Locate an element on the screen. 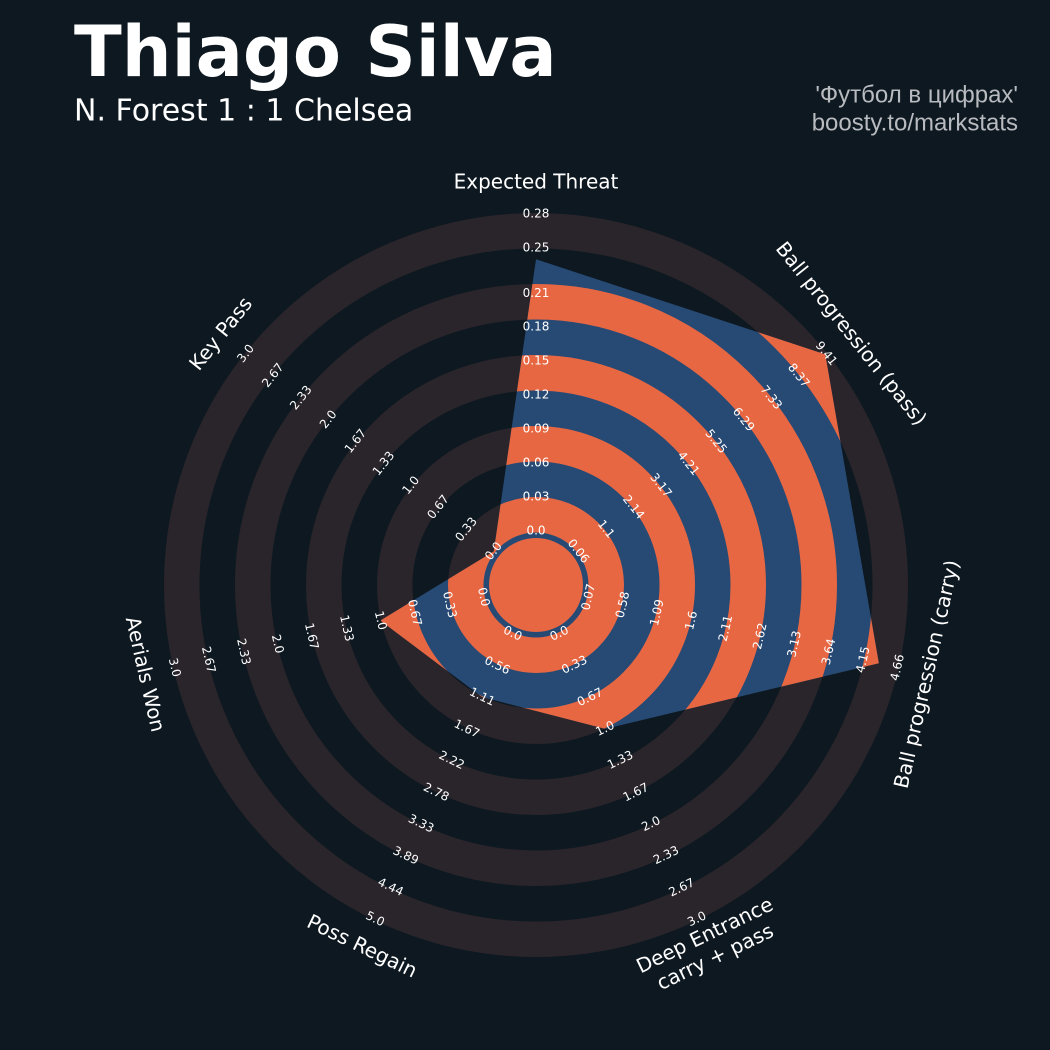 The width and height of the screenshot is (1050, 1050). tick-label: 2.11 is located at coordinates (726, 628).